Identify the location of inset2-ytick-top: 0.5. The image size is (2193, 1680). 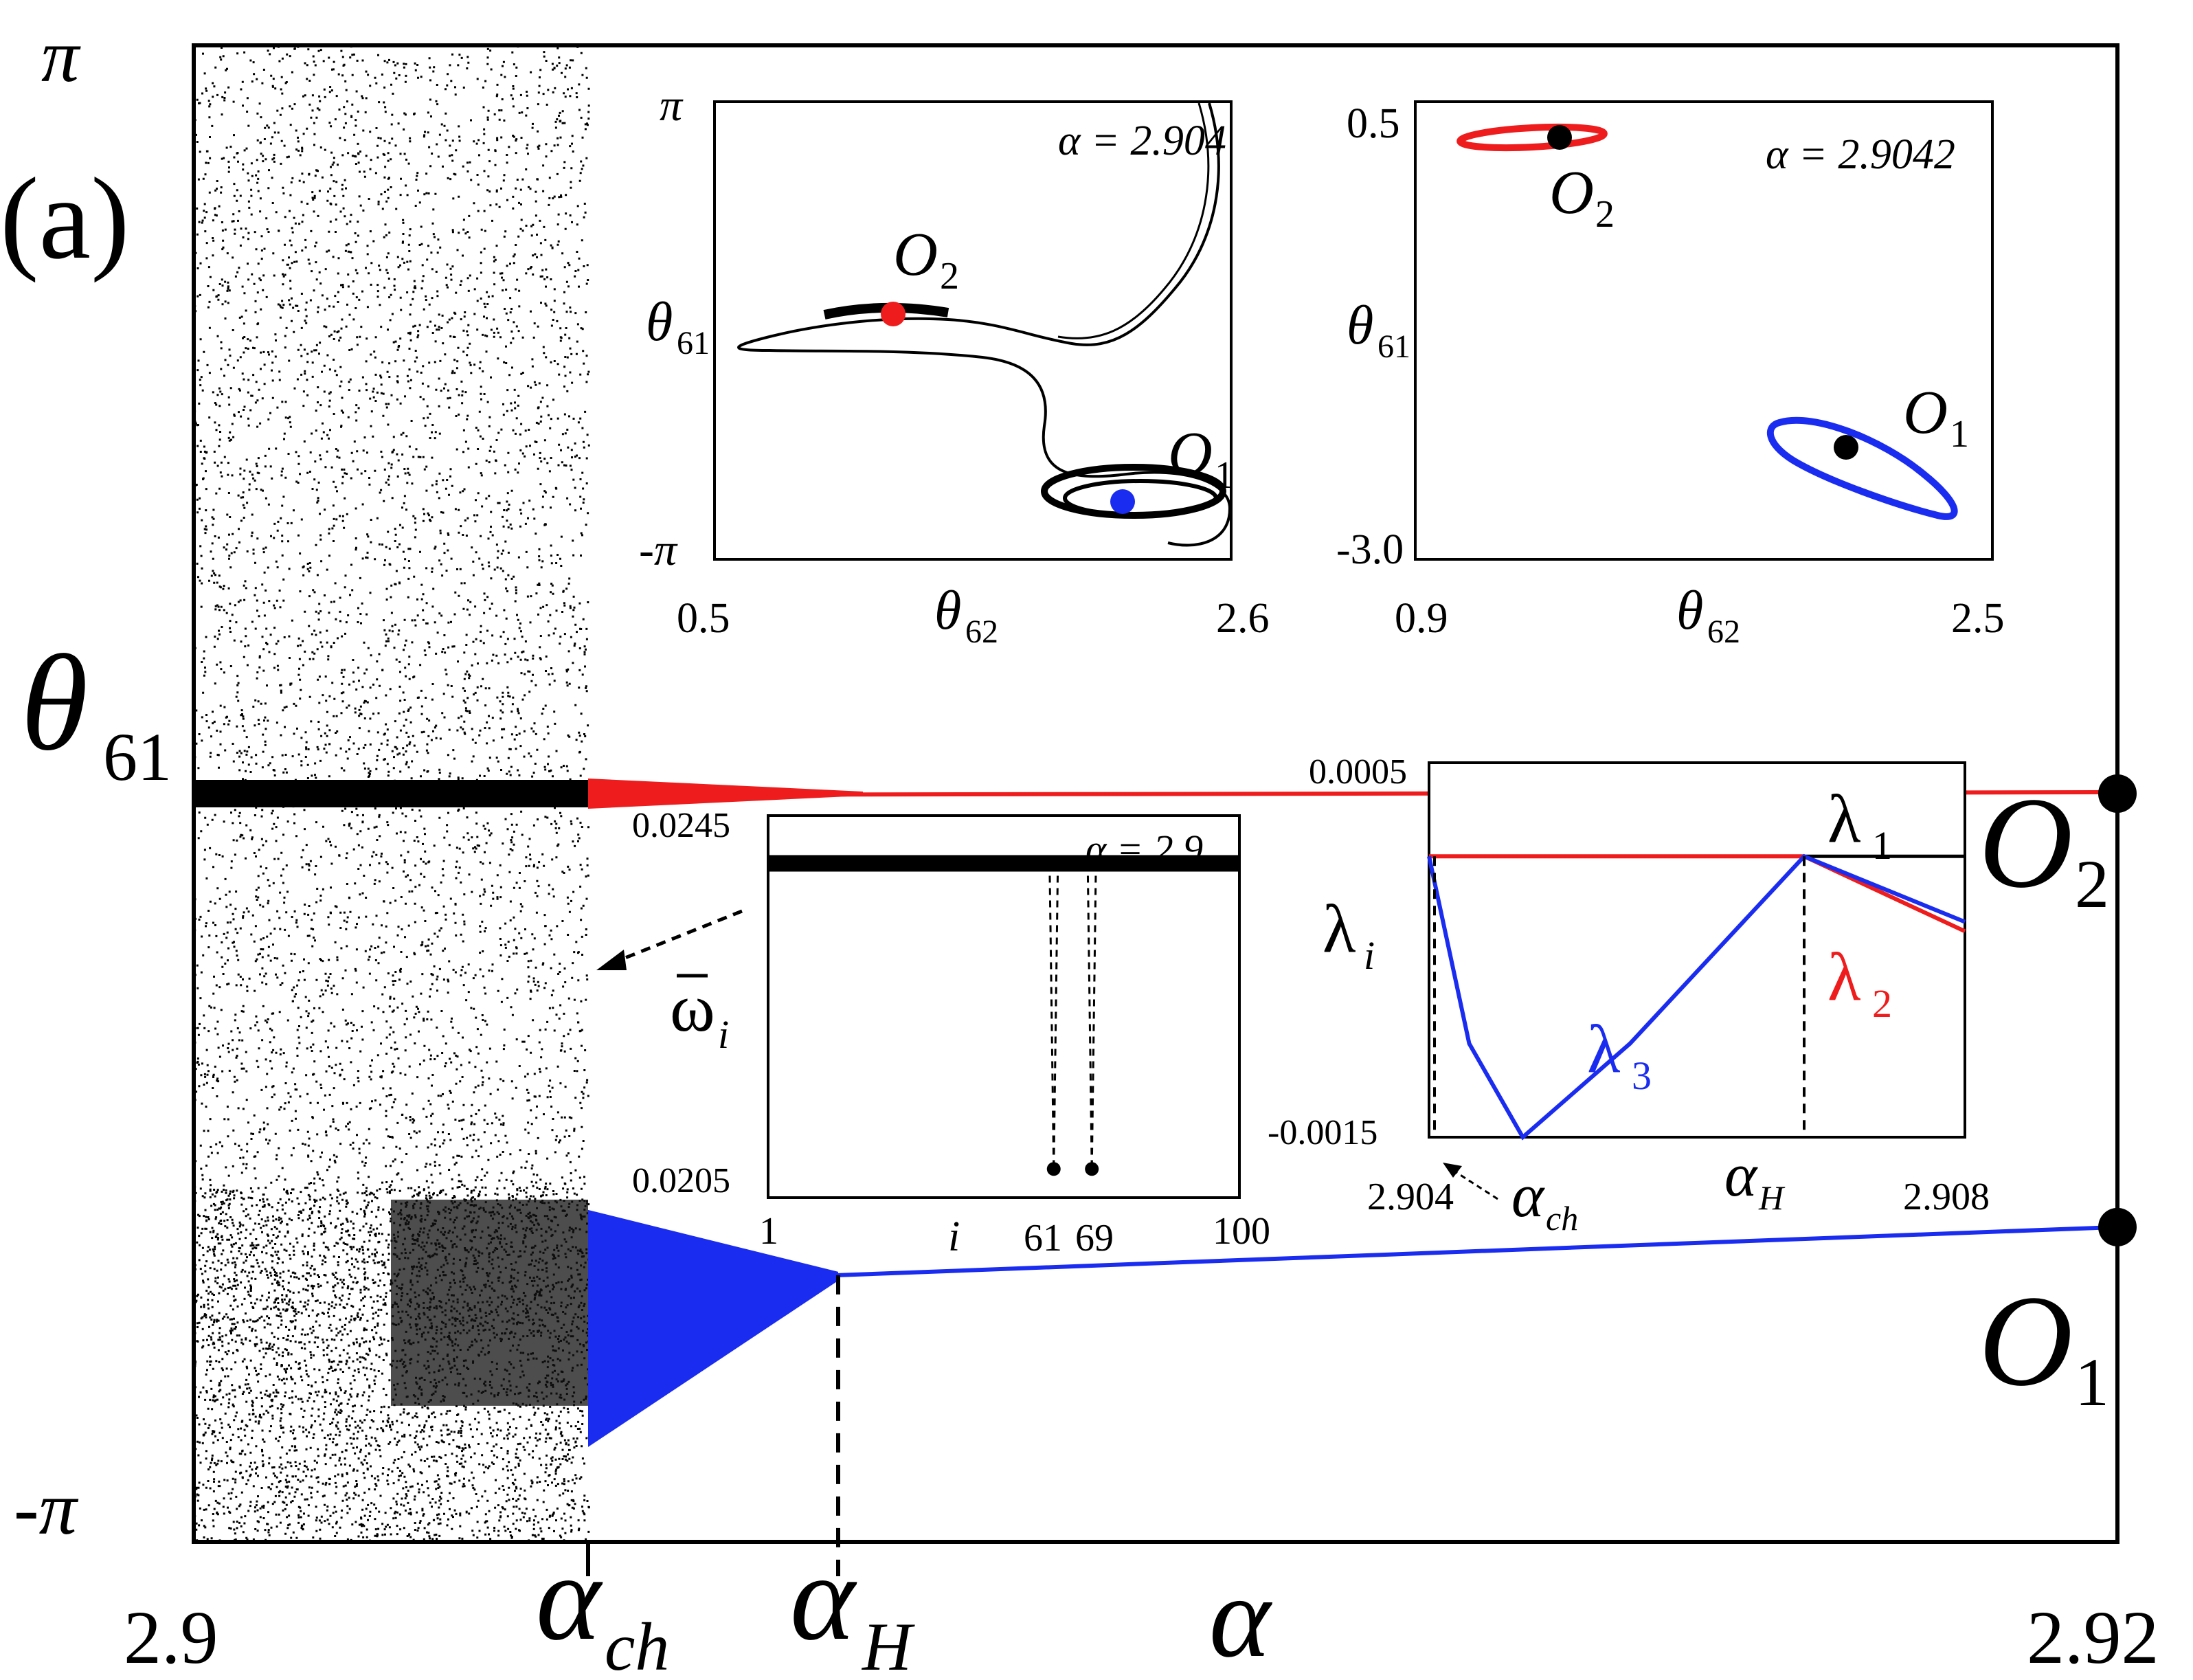
(1373, 123).